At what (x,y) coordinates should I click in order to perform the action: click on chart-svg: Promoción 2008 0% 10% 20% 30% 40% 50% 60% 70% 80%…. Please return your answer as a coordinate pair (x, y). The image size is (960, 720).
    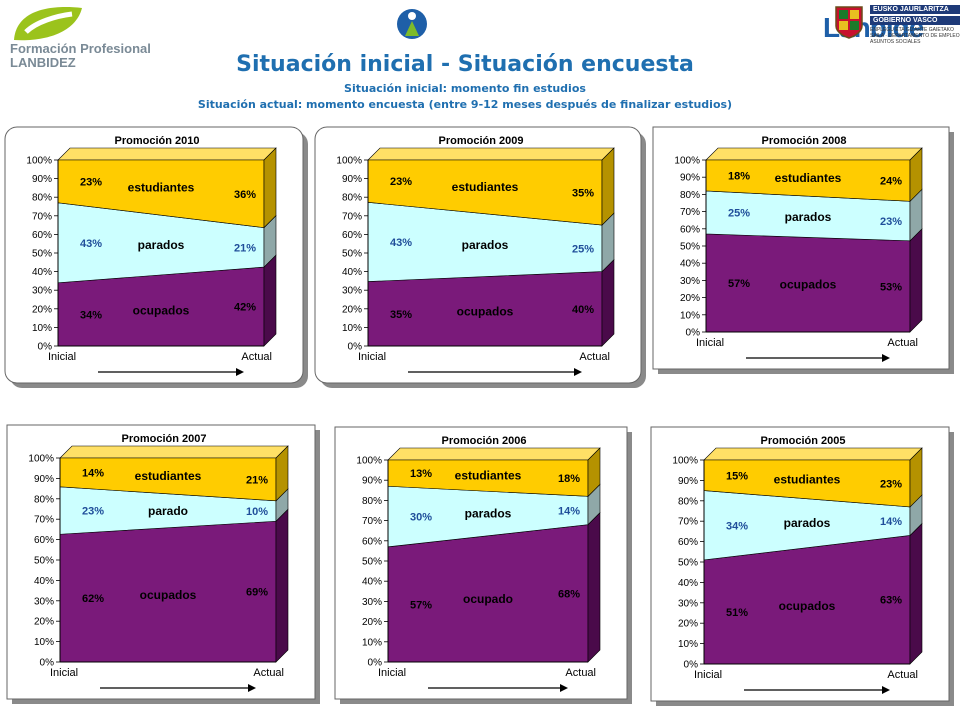
    Looking at the image, I should click on (803, 250).